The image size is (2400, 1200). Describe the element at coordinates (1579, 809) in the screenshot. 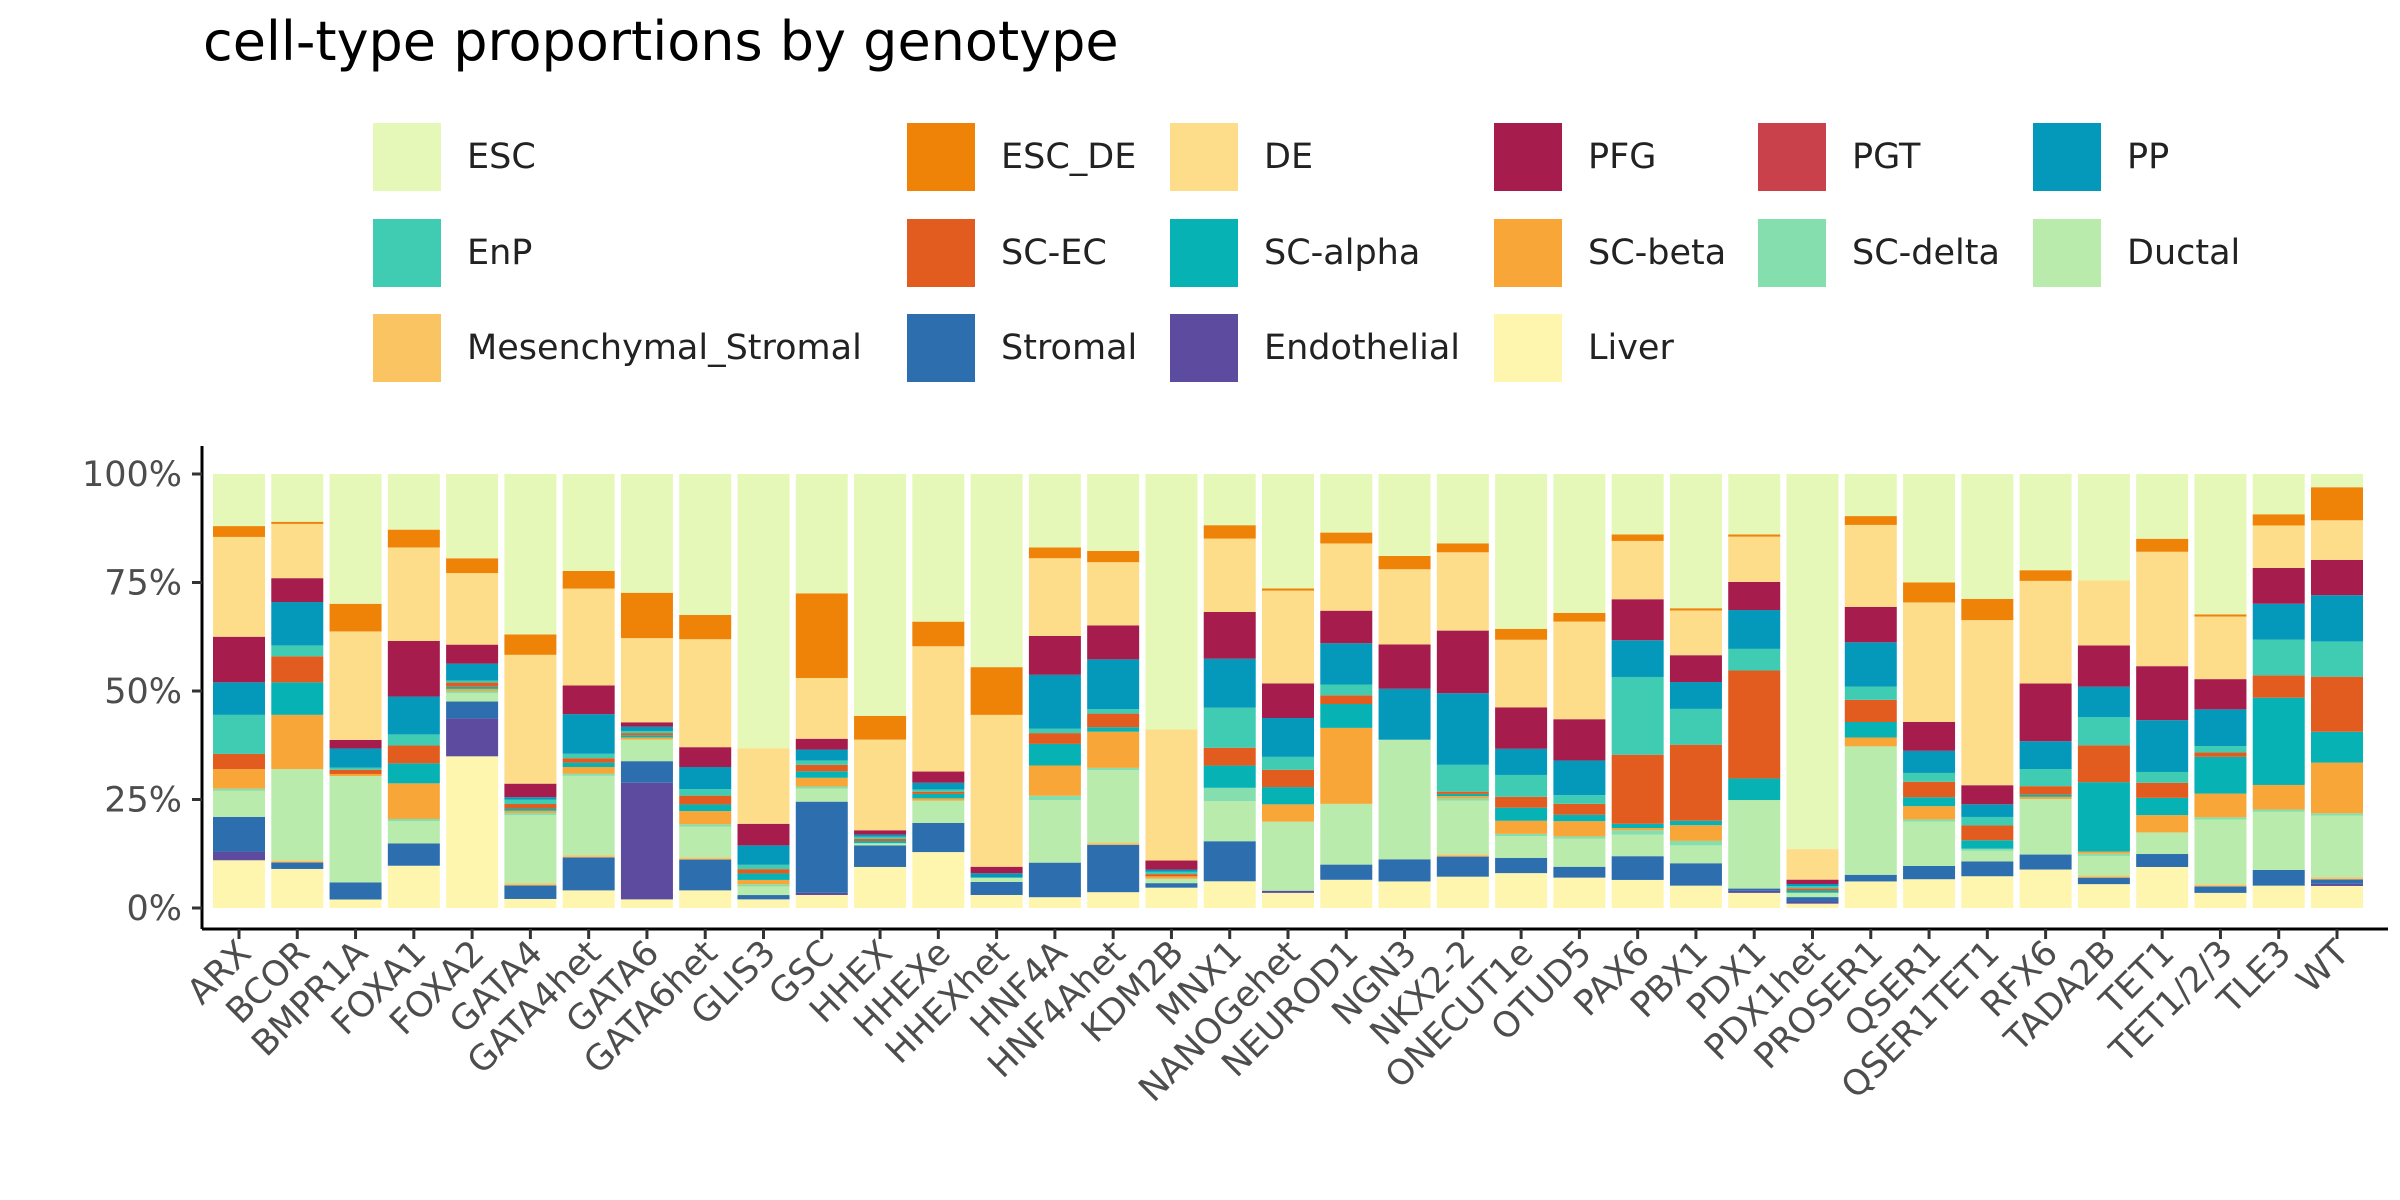

I see `bar-segment-otud5-sc-ec` at that location.